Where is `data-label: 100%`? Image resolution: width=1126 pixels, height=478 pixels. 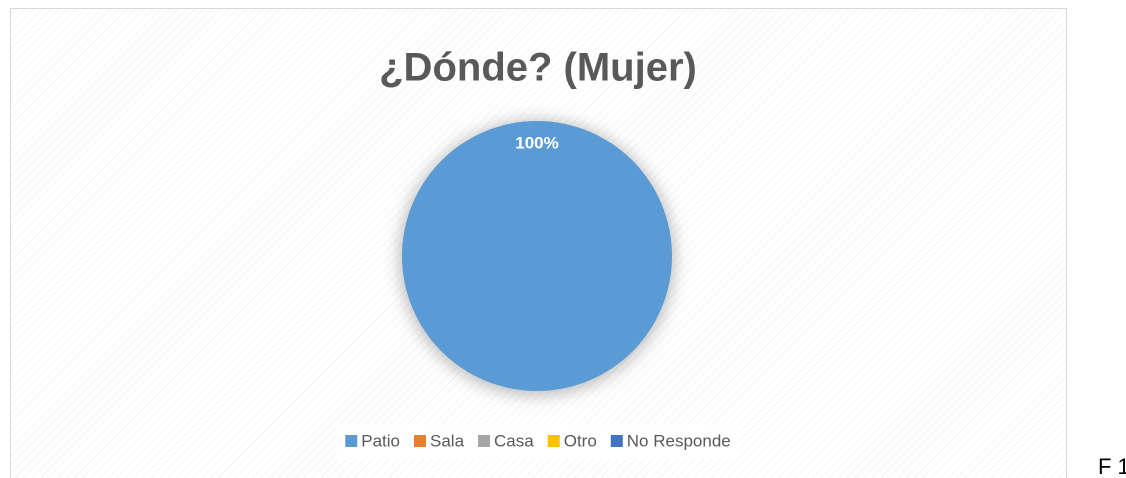
data-label: 100% is located at coordinates (536, 142).